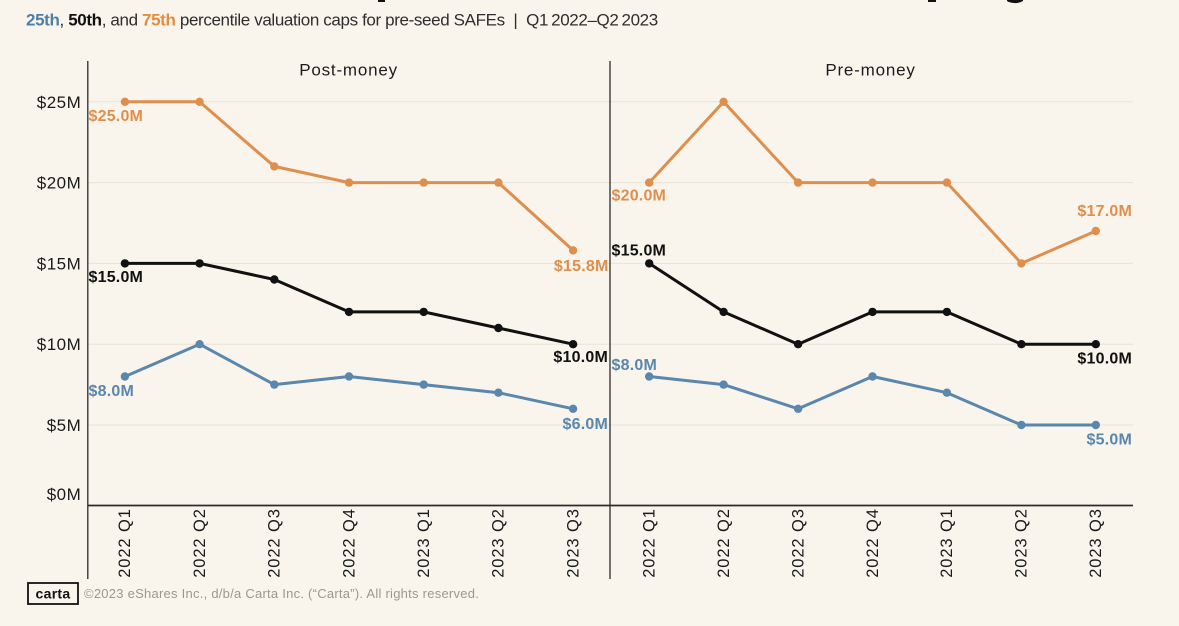 The image size is (1179, 626). I want to click on svg-text: $0M, so click(64, 494).